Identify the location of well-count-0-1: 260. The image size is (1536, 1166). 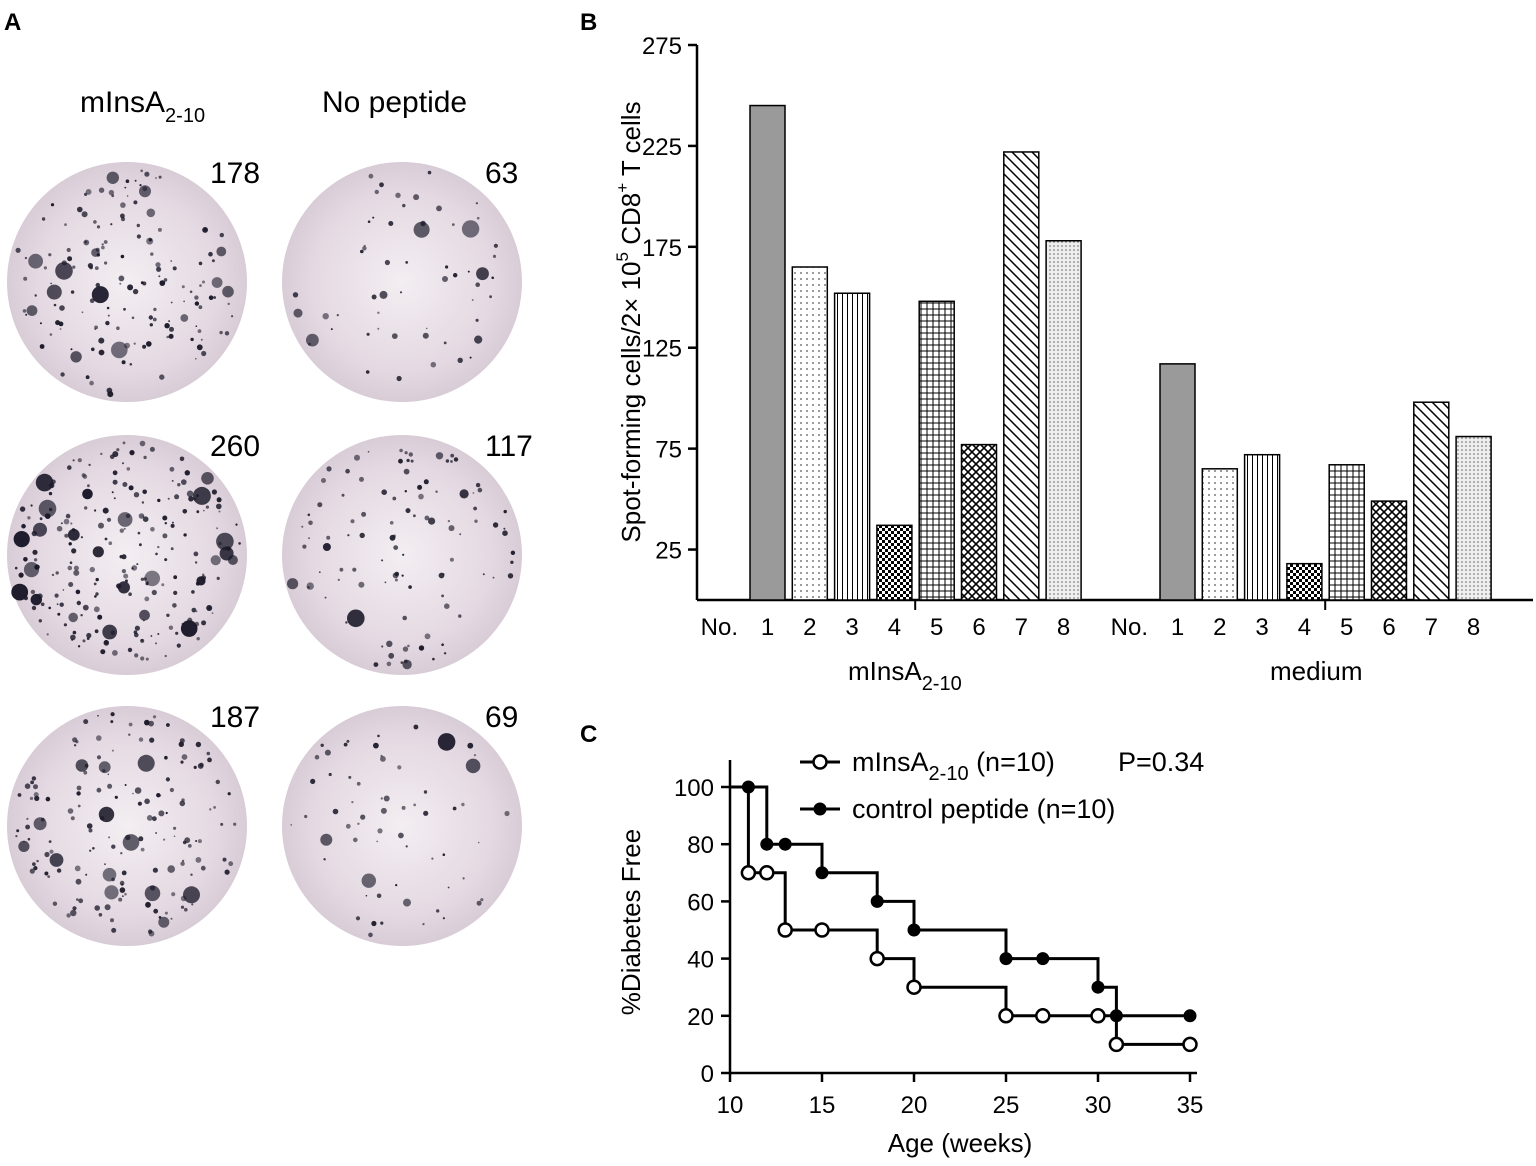
(235, 446).